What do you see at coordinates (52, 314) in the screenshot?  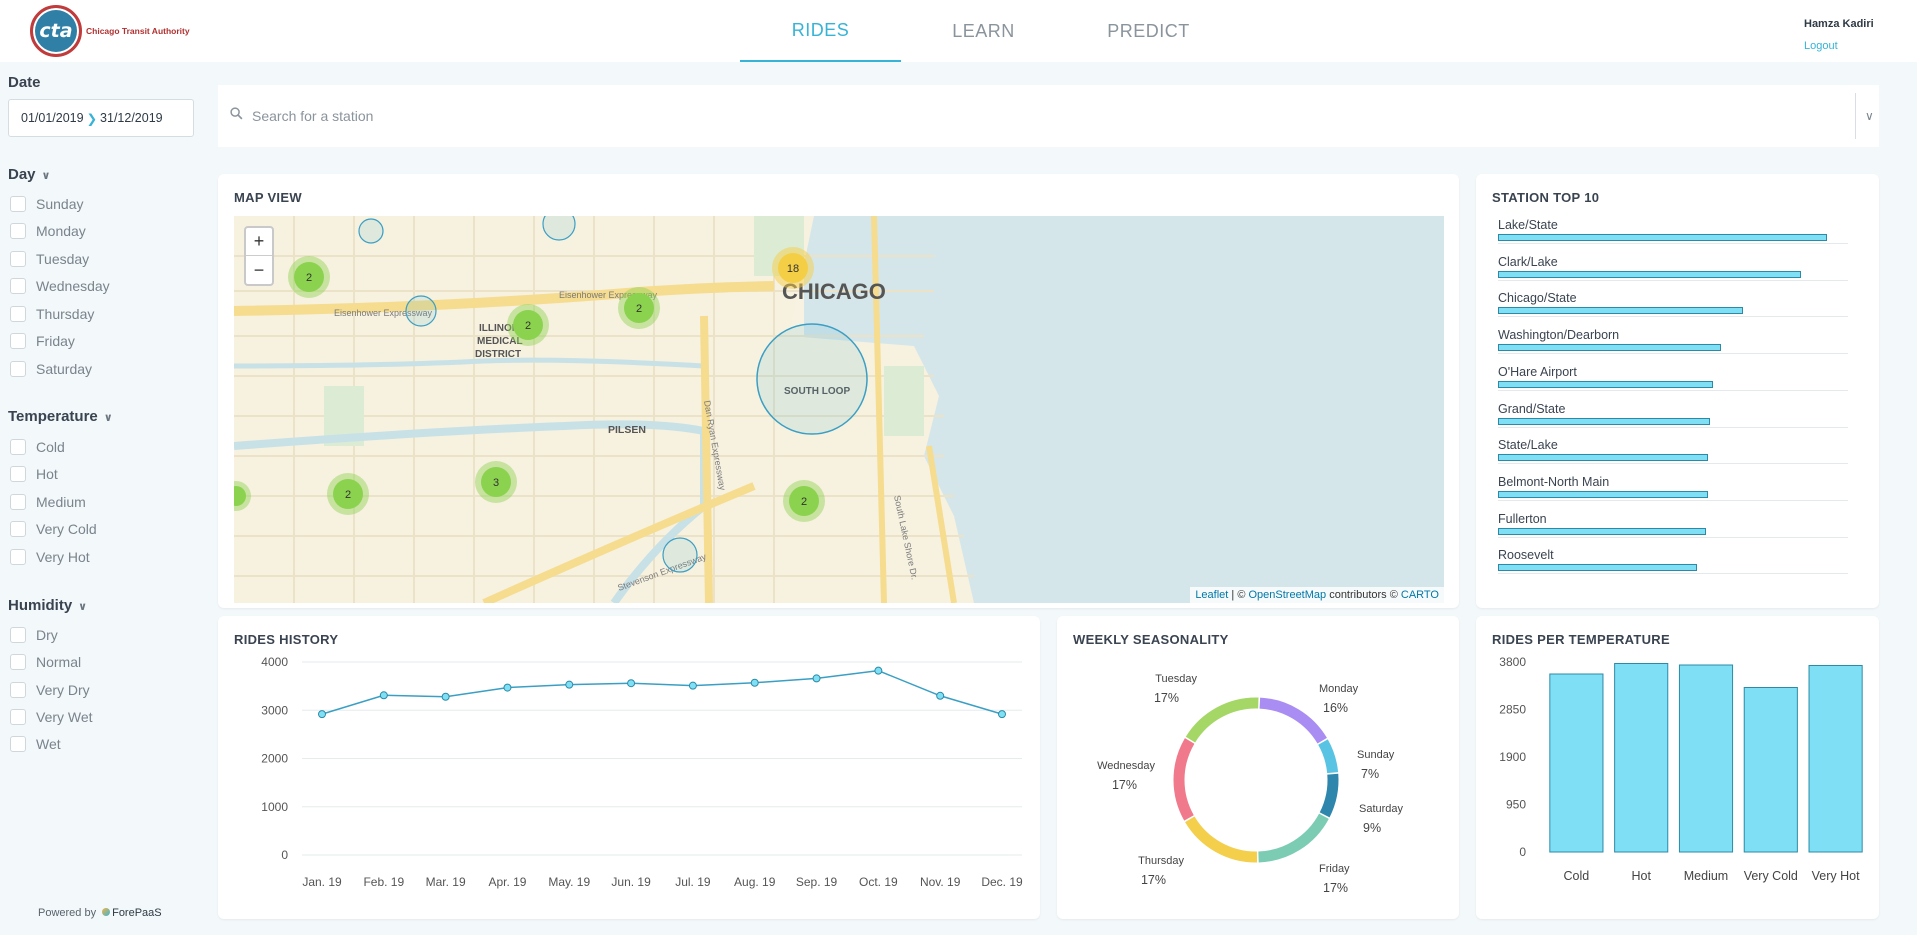 I see `day-option-thursday: Thursday` at bounding box center [52, 314].